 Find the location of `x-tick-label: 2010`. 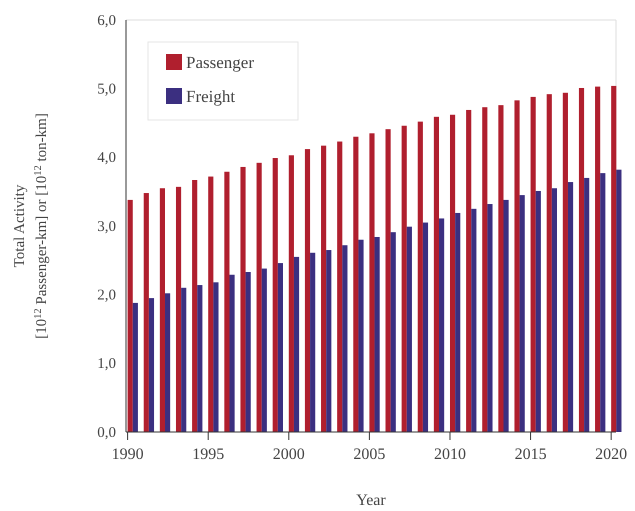

x-tick-label: 2010 is located at coordinates (450, 454).